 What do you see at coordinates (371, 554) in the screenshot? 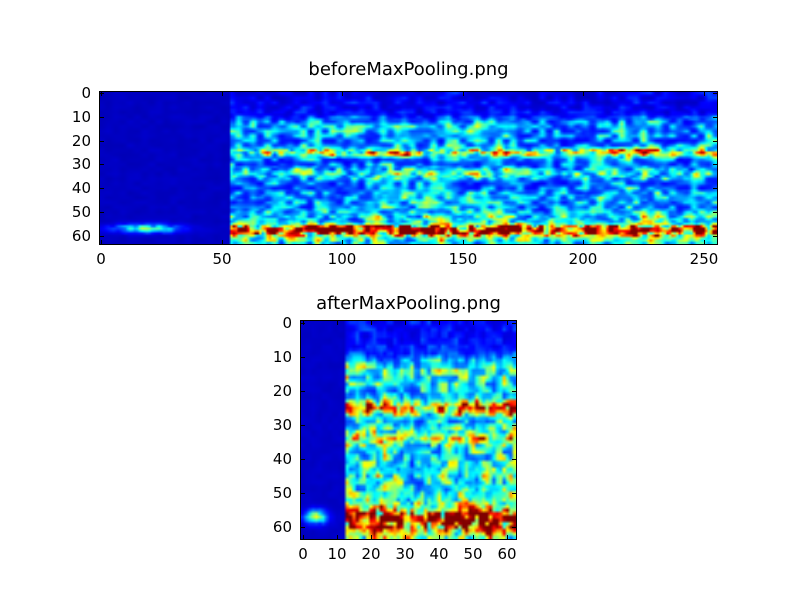
I see `x-tick-label: 20` at bounding box center [371, 554].